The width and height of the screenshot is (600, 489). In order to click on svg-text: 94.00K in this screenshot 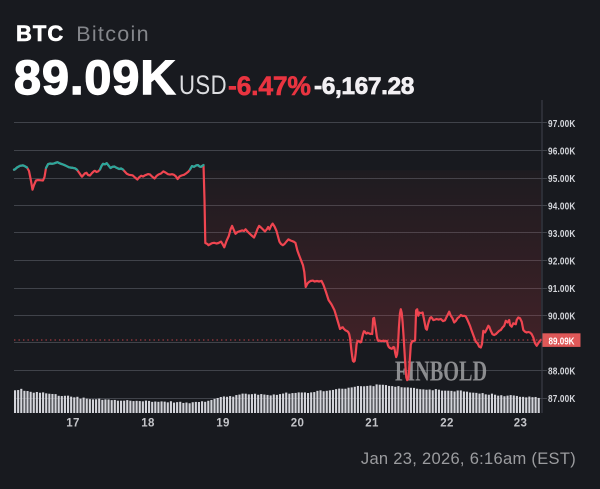, I will do `click(562, 207)`.